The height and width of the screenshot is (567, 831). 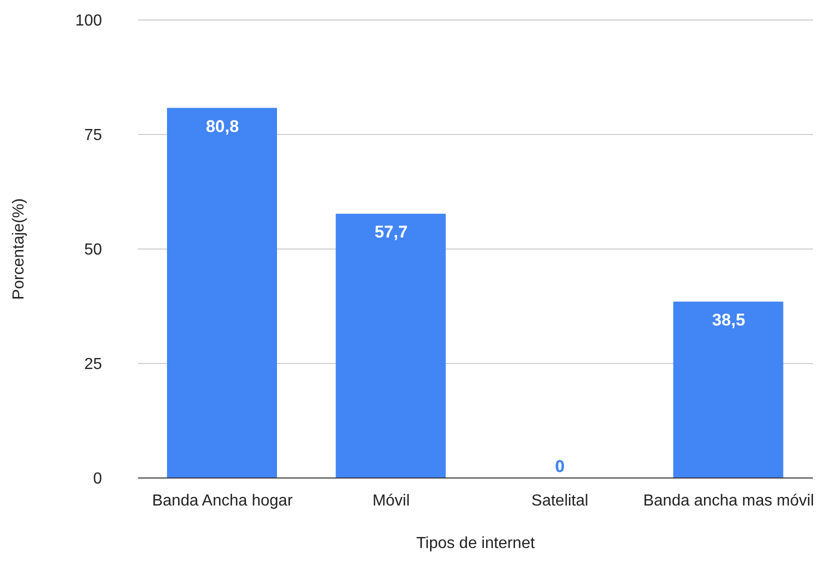 What do you see at coordinates (93, 135) in the screenshot?
I see `y-tick-label: 75` at bounding box center [93, 135].